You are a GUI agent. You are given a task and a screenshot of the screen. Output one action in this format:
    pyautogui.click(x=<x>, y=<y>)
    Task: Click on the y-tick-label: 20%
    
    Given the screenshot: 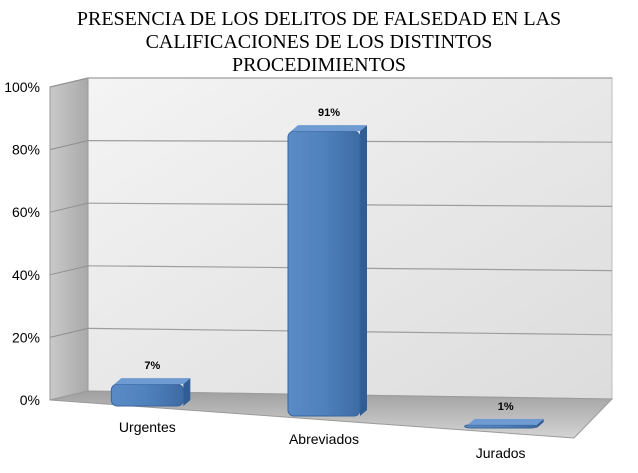 What is the action you would take?
    pyautogui.click(x=26, y=337)
    